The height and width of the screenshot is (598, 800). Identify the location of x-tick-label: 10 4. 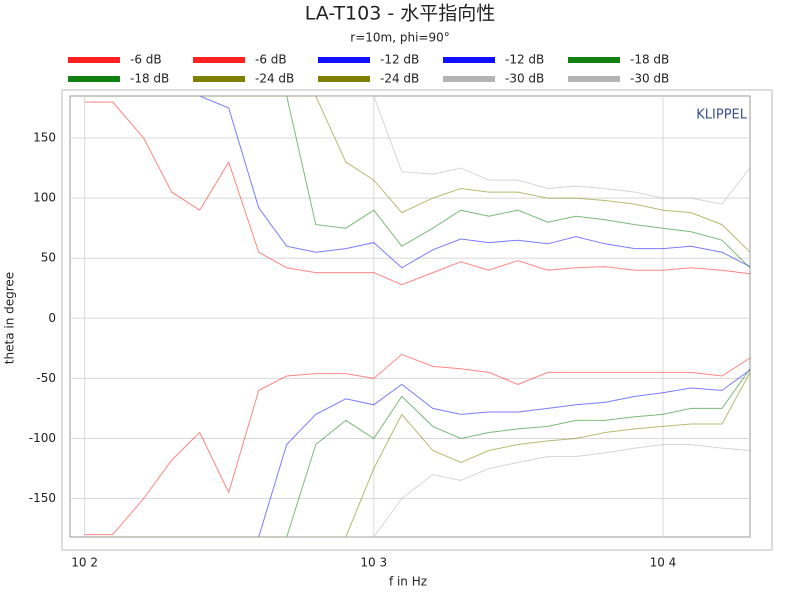
(663, 563).